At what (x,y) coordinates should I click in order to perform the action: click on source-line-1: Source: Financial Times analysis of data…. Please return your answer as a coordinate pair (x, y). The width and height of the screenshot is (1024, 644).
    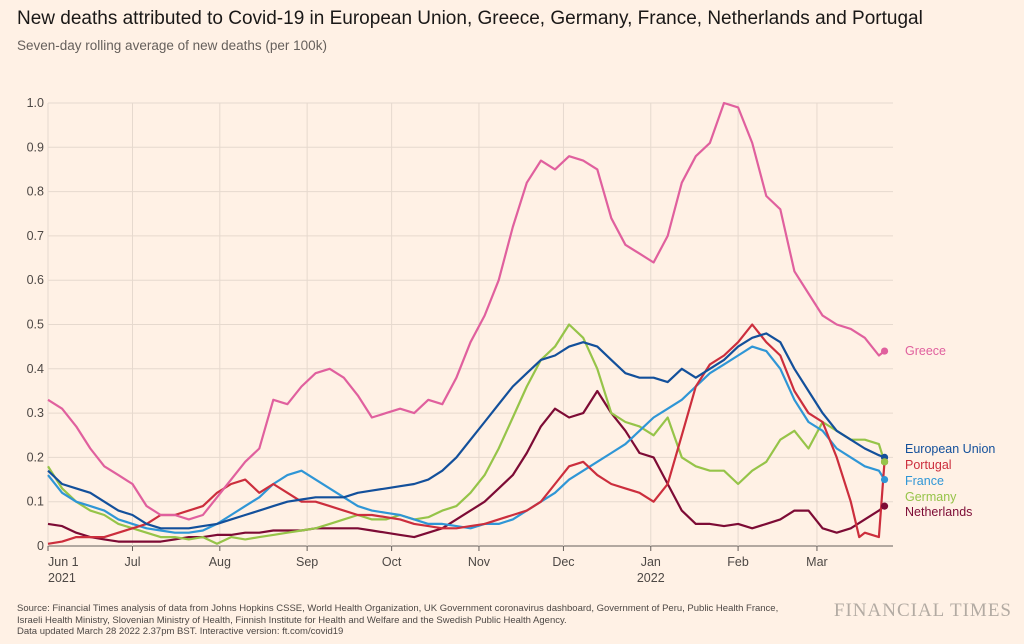
    Looking at the image, I should click on (398, 608).